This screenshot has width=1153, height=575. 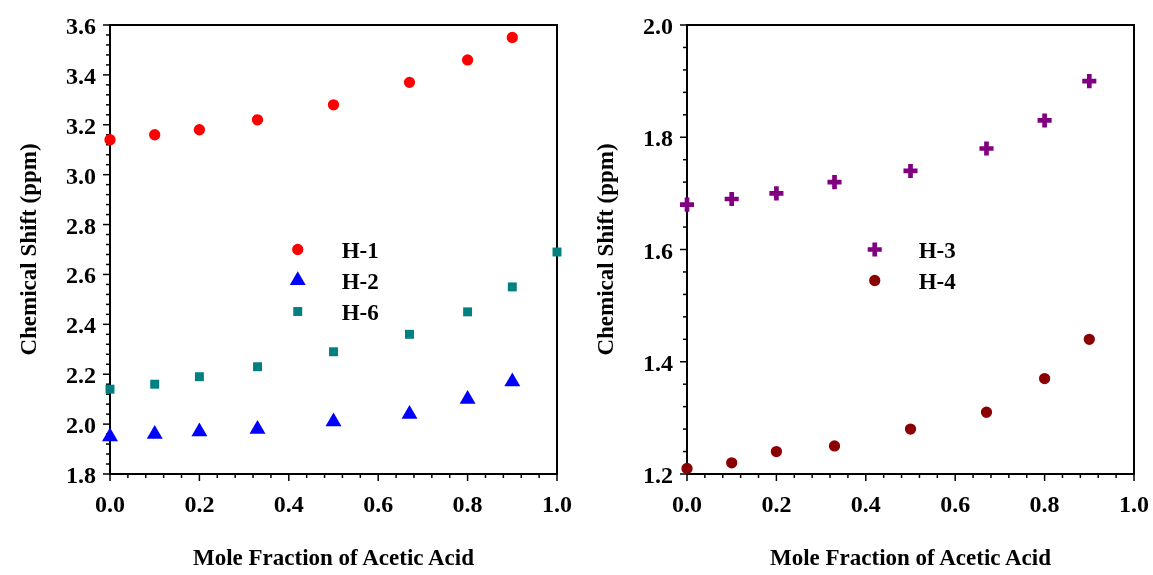 What do you see at coordinates (937, 250) in the screenshot?
I see `legend-label: H-3` at bounding box center [937, 250].